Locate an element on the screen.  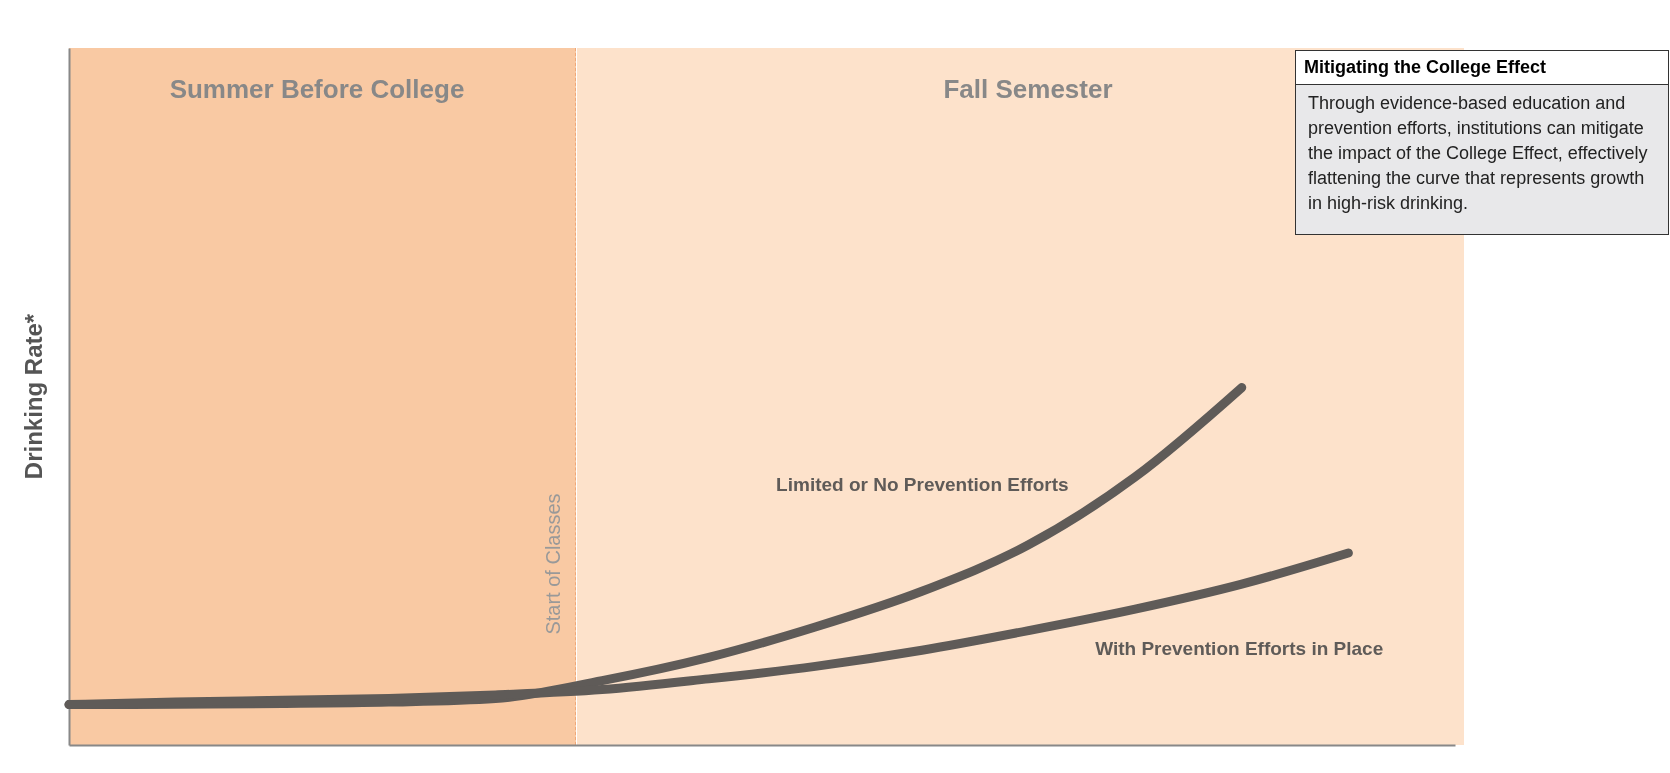
series-label: Limited or No Prevention Efforts is located at coordinates (922, 484).